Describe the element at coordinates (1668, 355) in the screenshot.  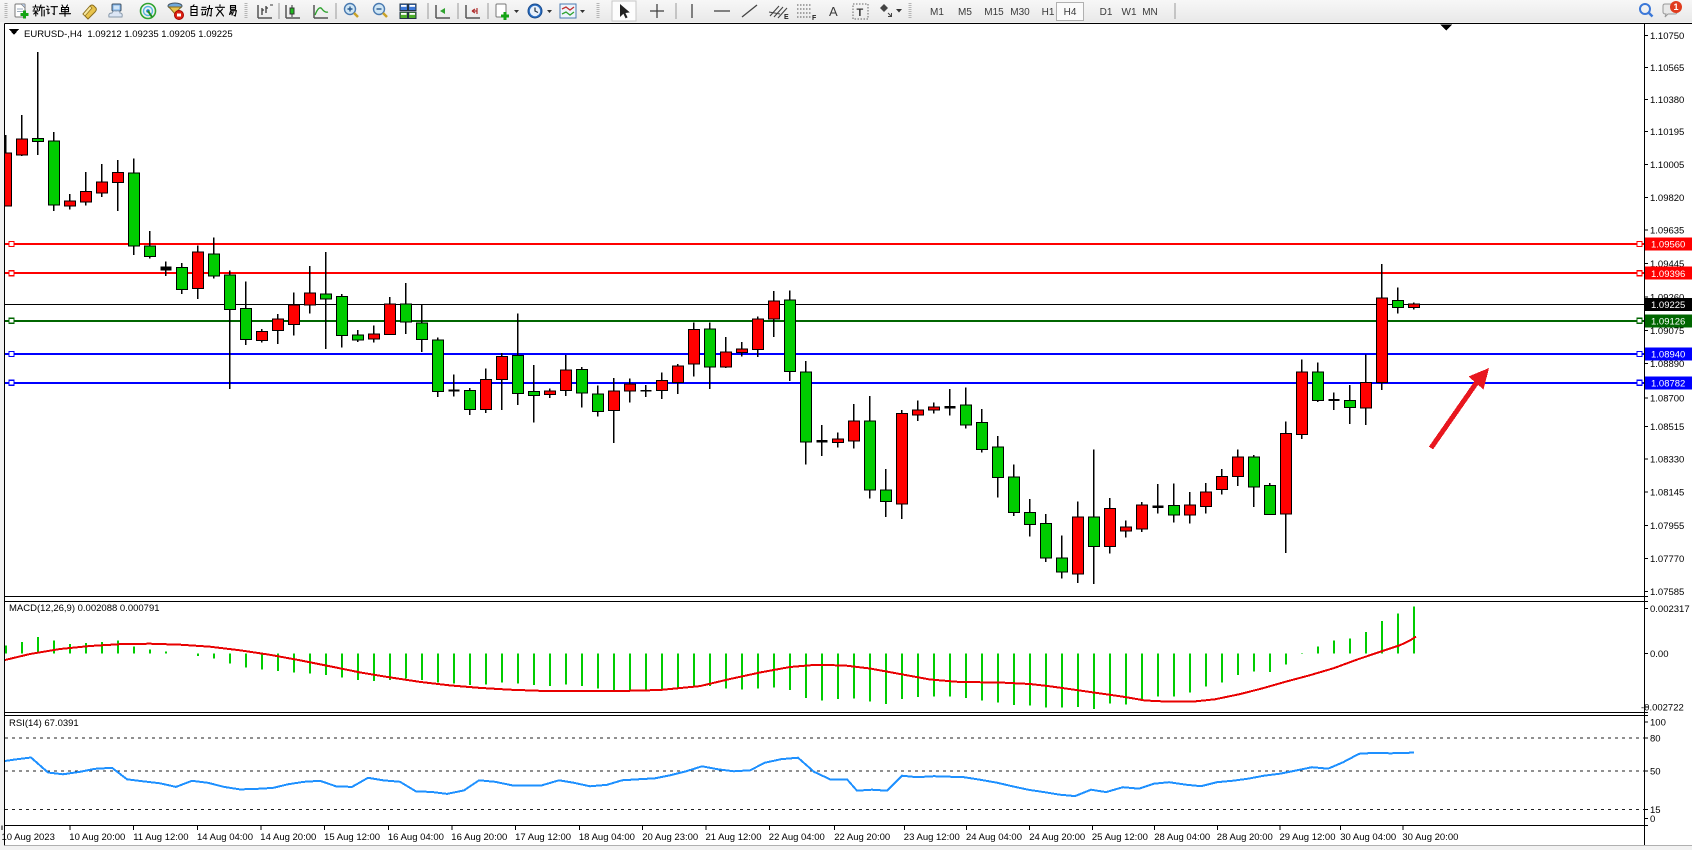
I see `svg-text: 1.08940` at that location.